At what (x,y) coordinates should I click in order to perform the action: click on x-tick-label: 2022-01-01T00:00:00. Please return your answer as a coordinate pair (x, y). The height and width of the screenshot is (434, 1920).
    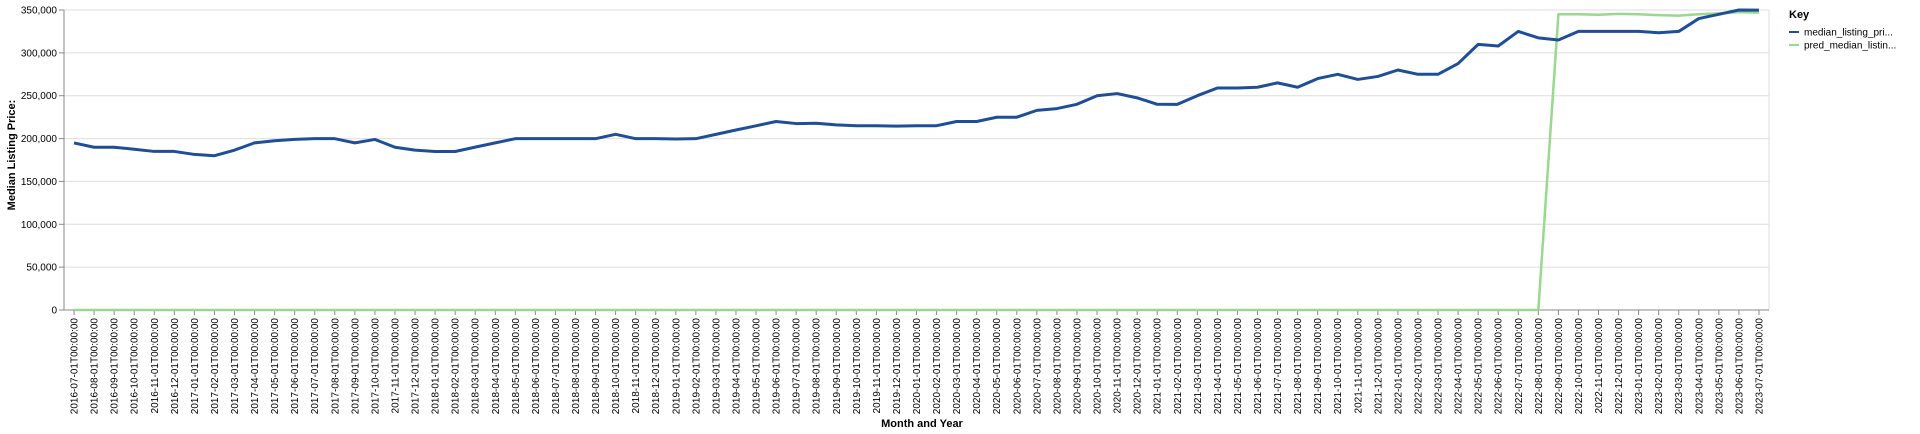
    Looking at the image, I should click on (1398, 366).